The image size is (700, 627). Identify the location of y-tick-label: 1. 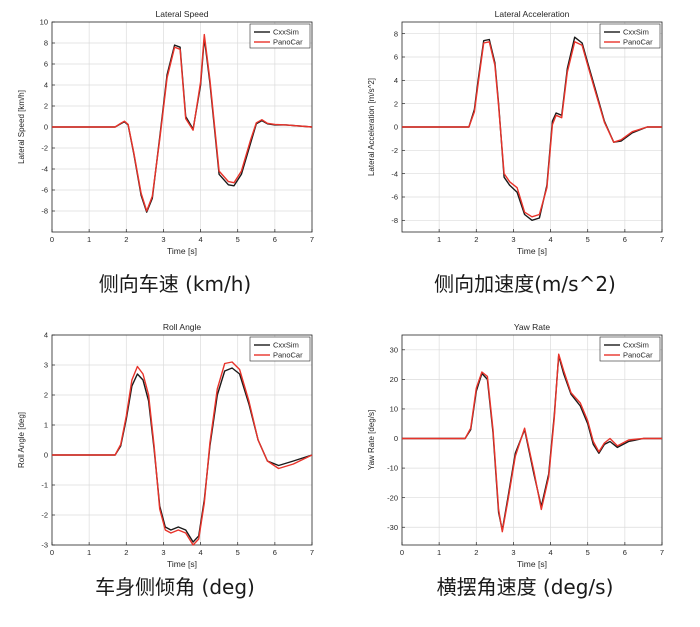
(46, 425).